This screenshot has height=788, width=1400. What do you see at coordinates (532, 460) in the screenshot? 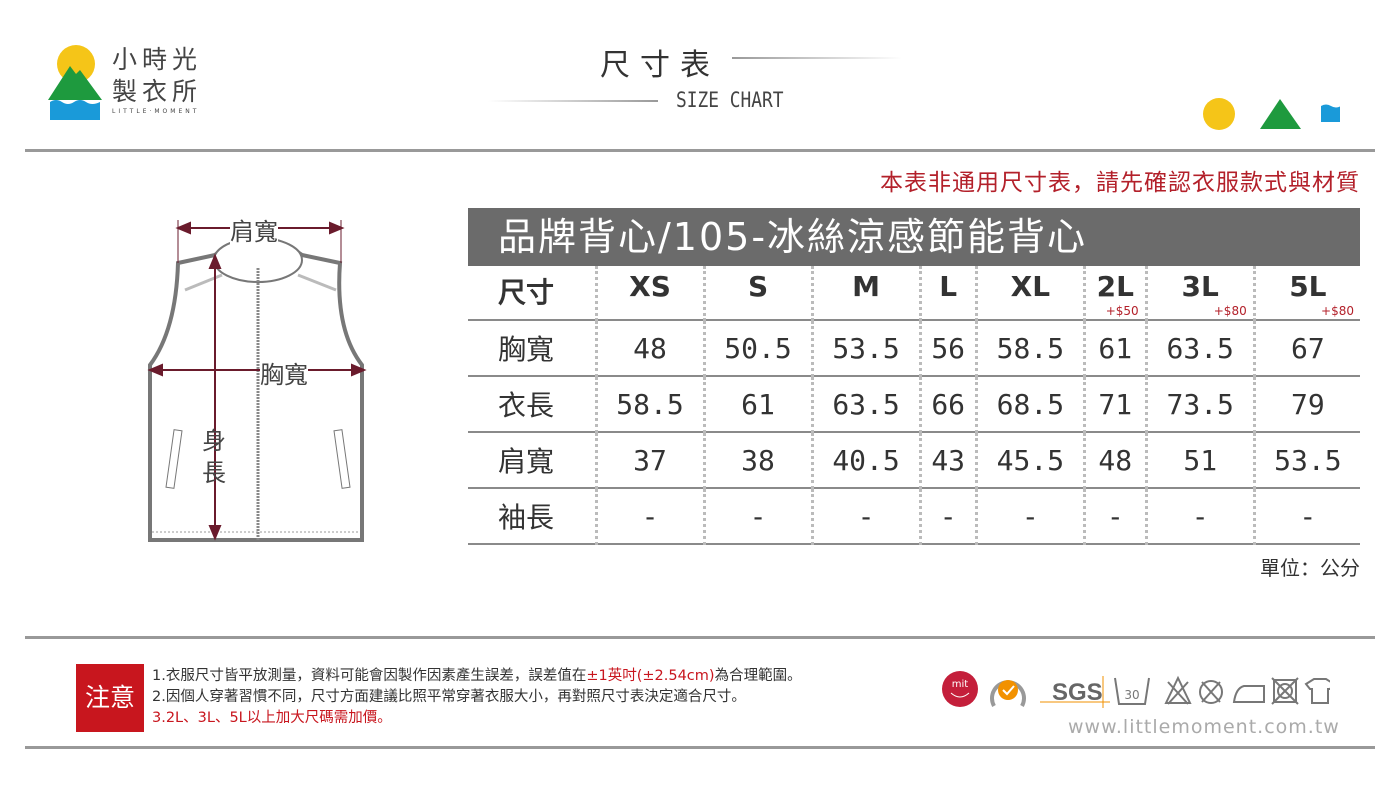
I see `row-label: 肩寬` at bounding box center [532, 460].